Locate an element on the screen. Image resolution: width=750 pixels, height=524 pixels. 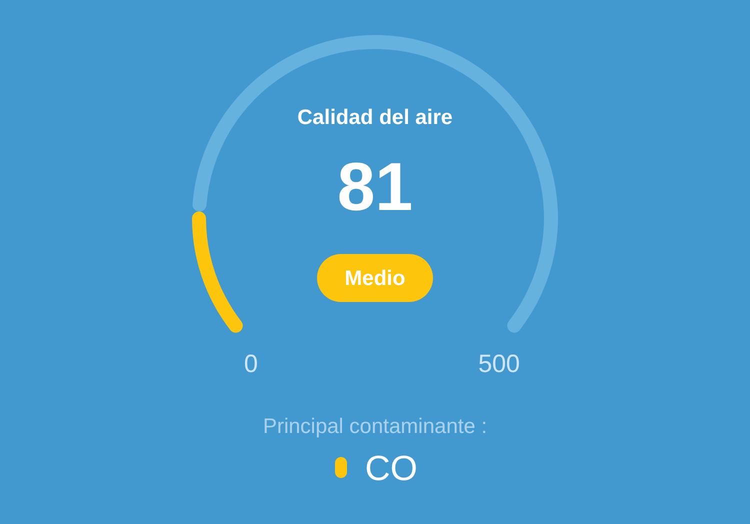
text: Calidad del aire is located at coordinates (375, 117).